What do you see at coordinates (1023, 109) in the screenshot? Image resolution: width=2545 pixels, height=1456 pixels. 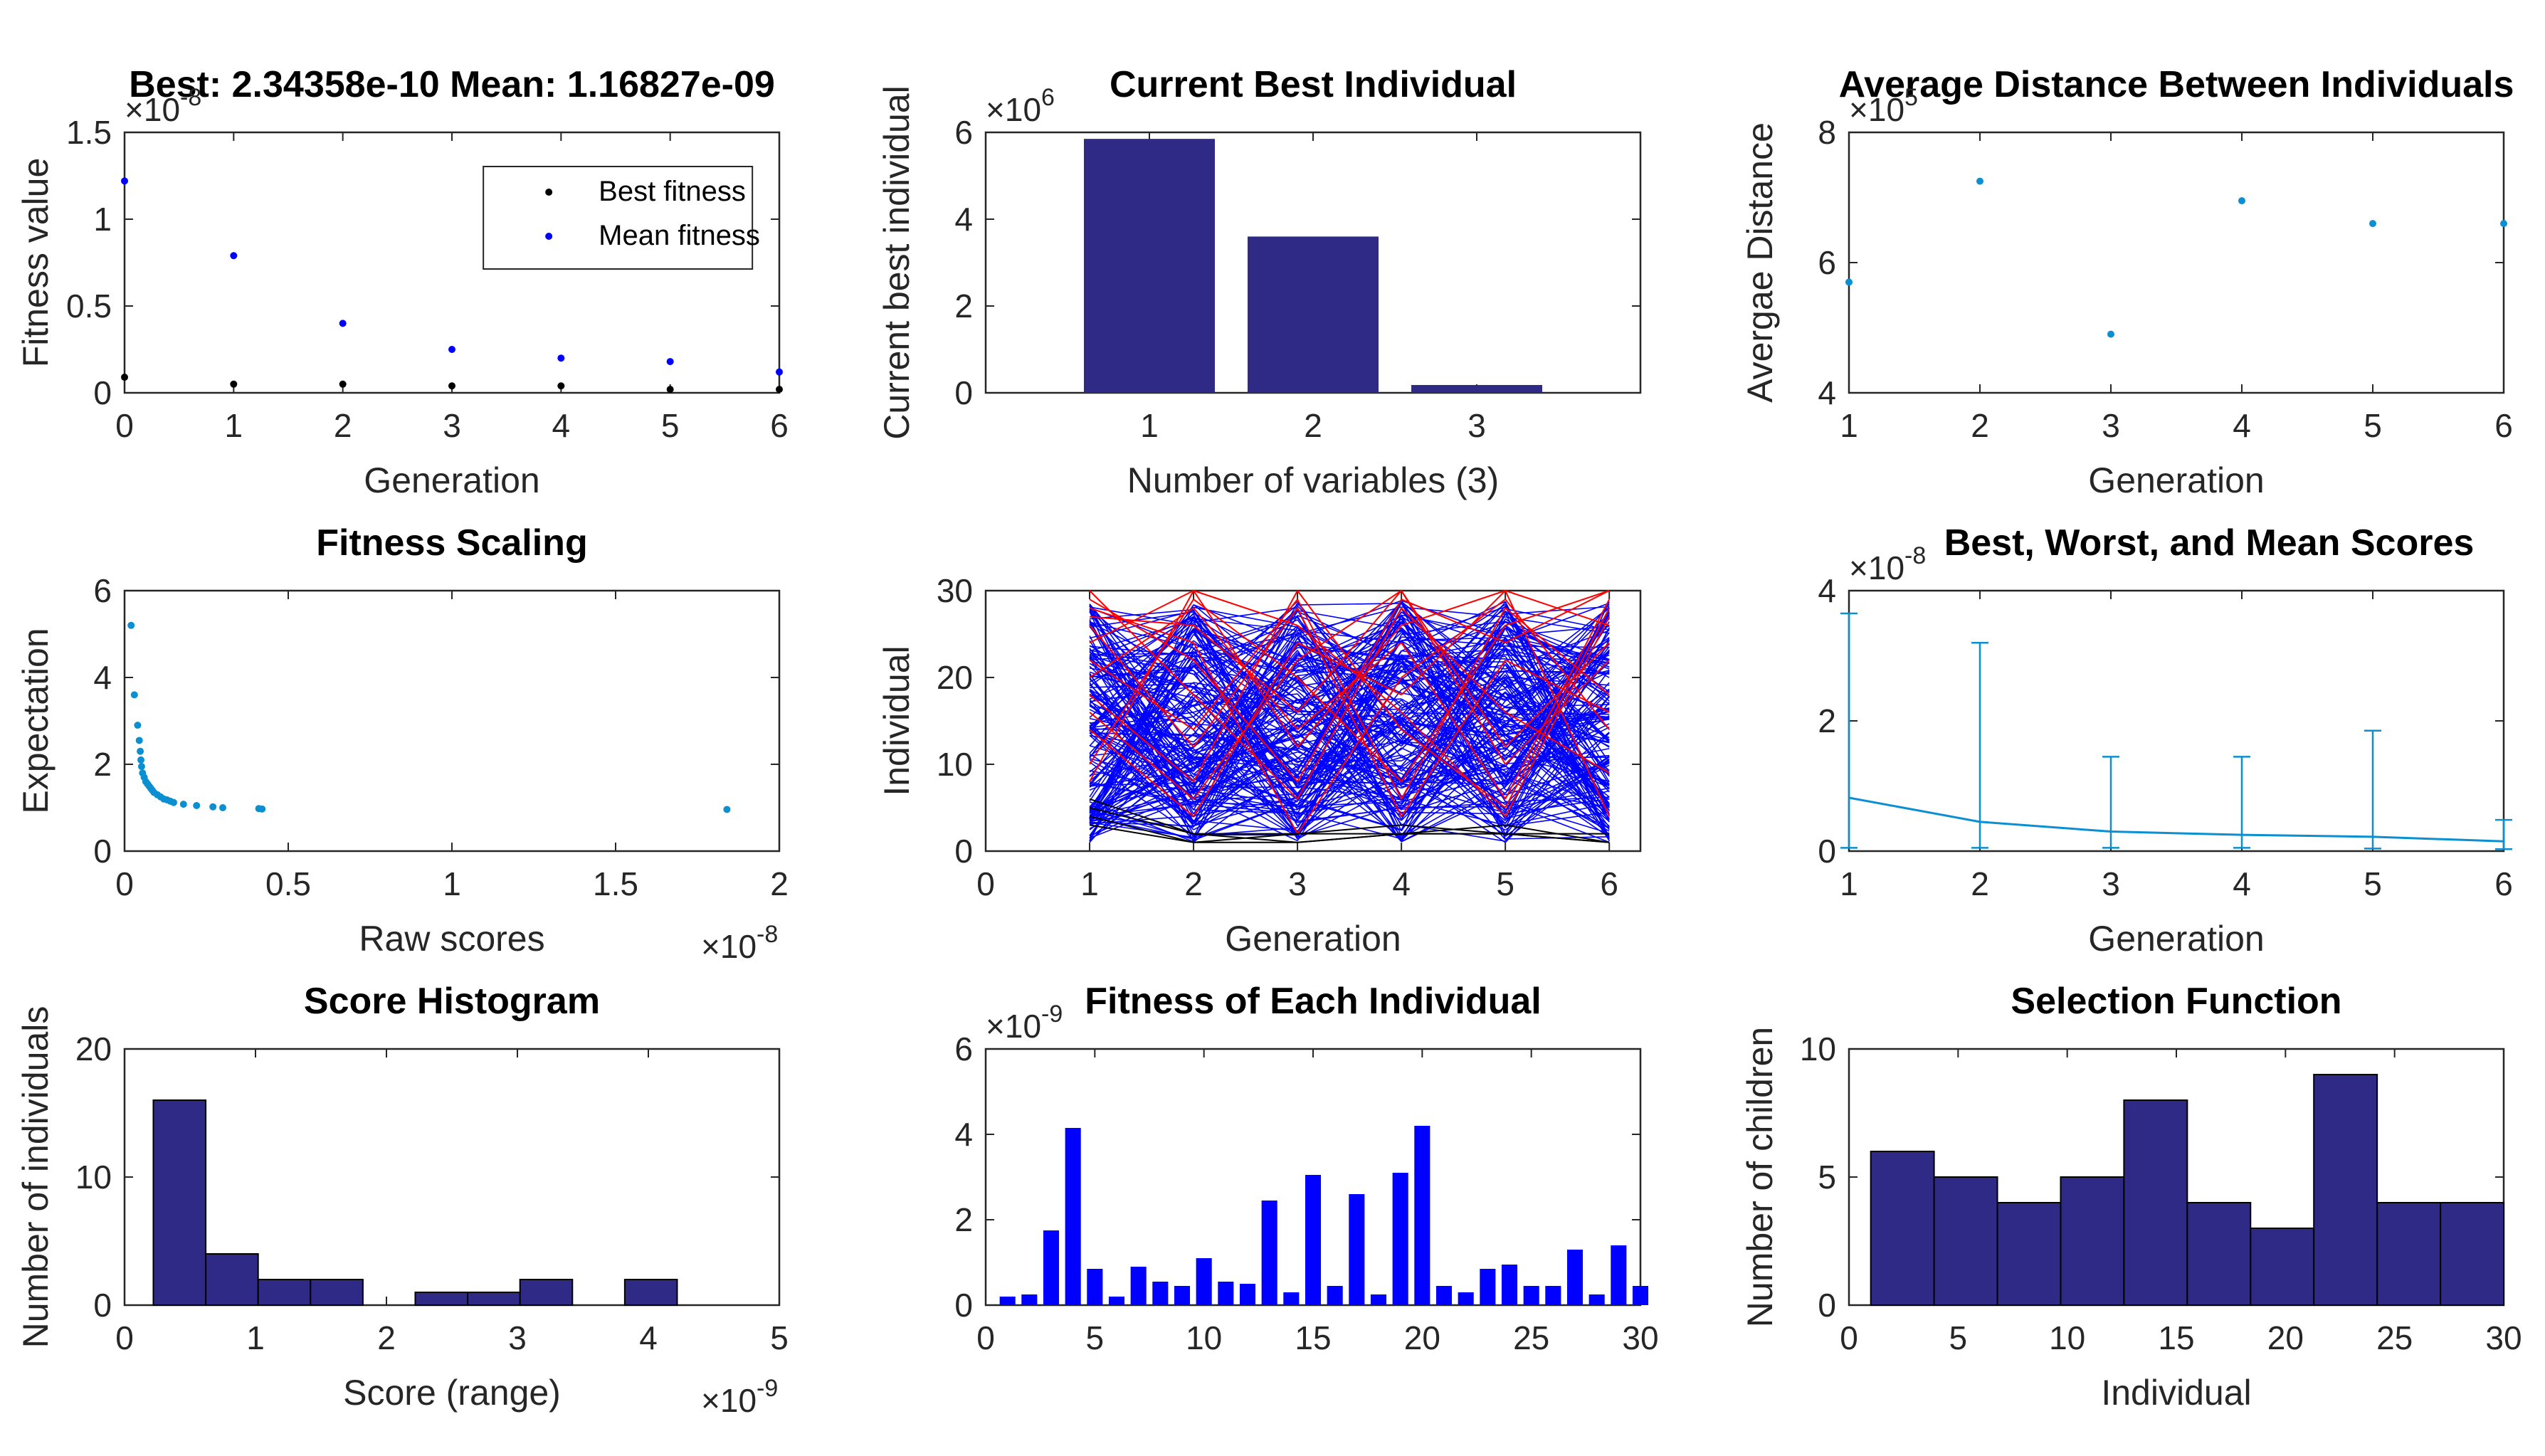 I see `y-exponent-base: 10` at bounding box center [1023, 109].